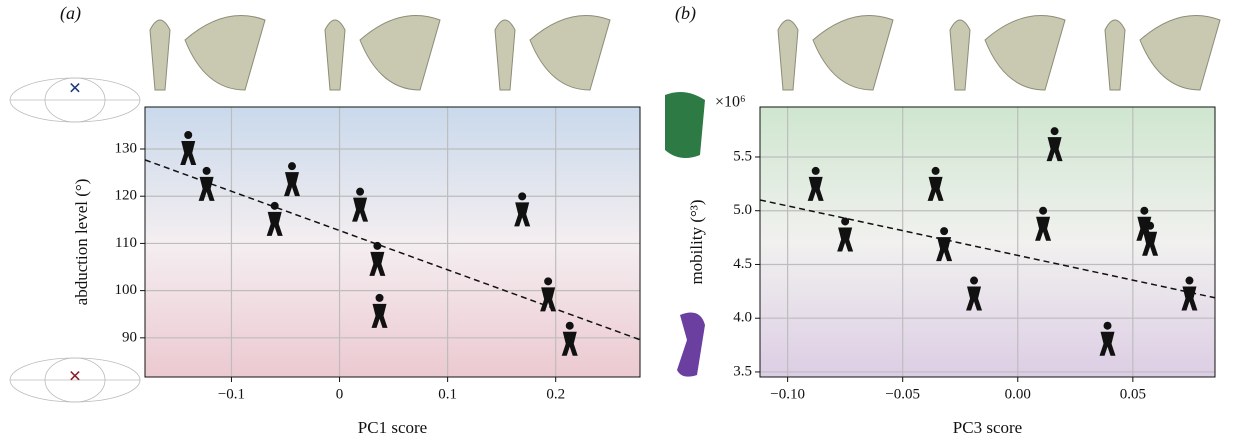  I want to click on y-tick-label: 5.5, so click(742, 156).